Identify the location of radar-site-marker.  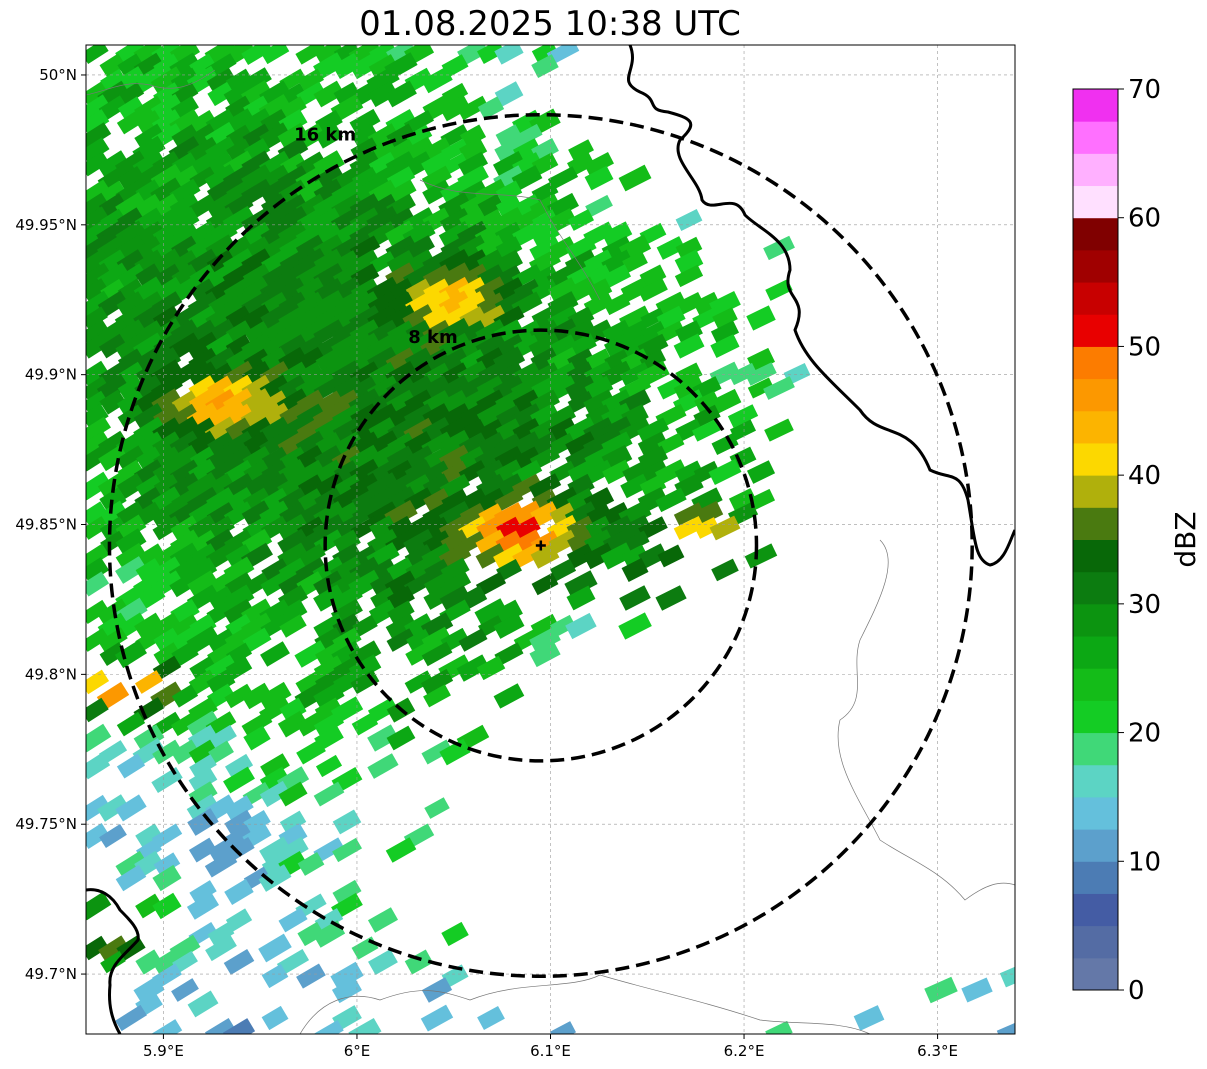
(540, 545).